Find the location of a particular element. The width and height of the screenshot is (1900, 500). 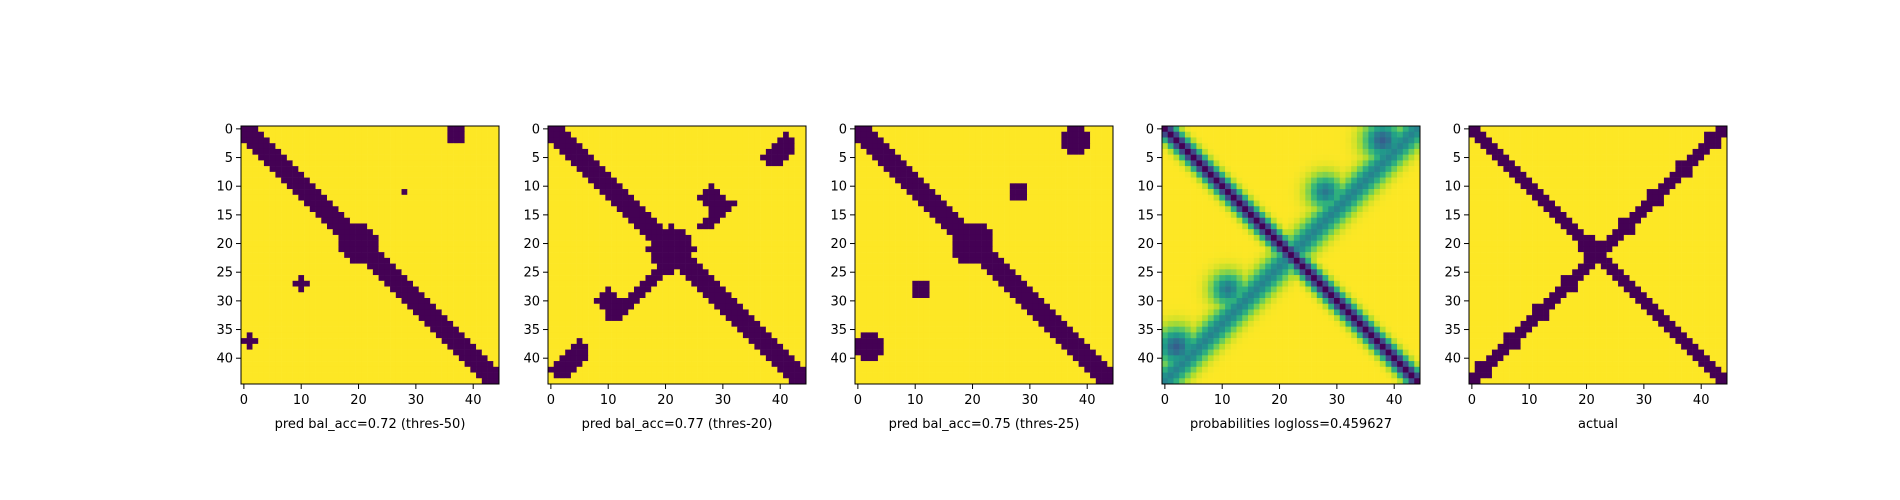

panel-frame is located at coordinates (677, 255).